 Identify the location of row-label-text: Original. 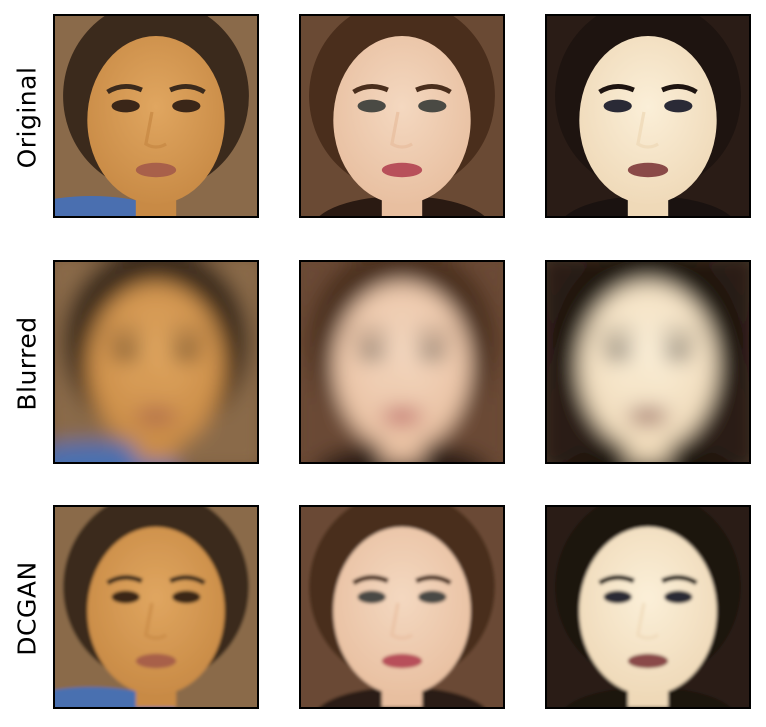
(27, 117).